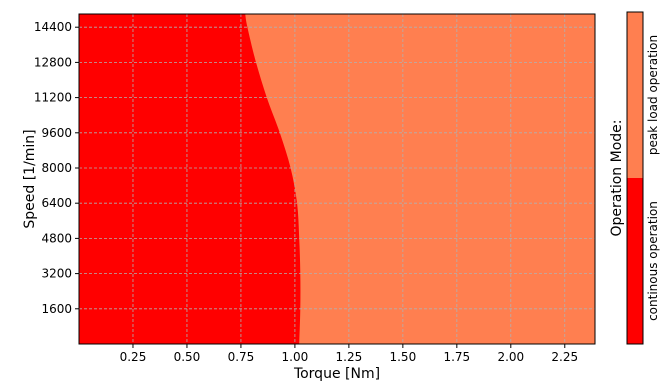 The width and height of the screenshot is (667, 382). I want to click on x-tick-label: 0.50, so click(187, 357).